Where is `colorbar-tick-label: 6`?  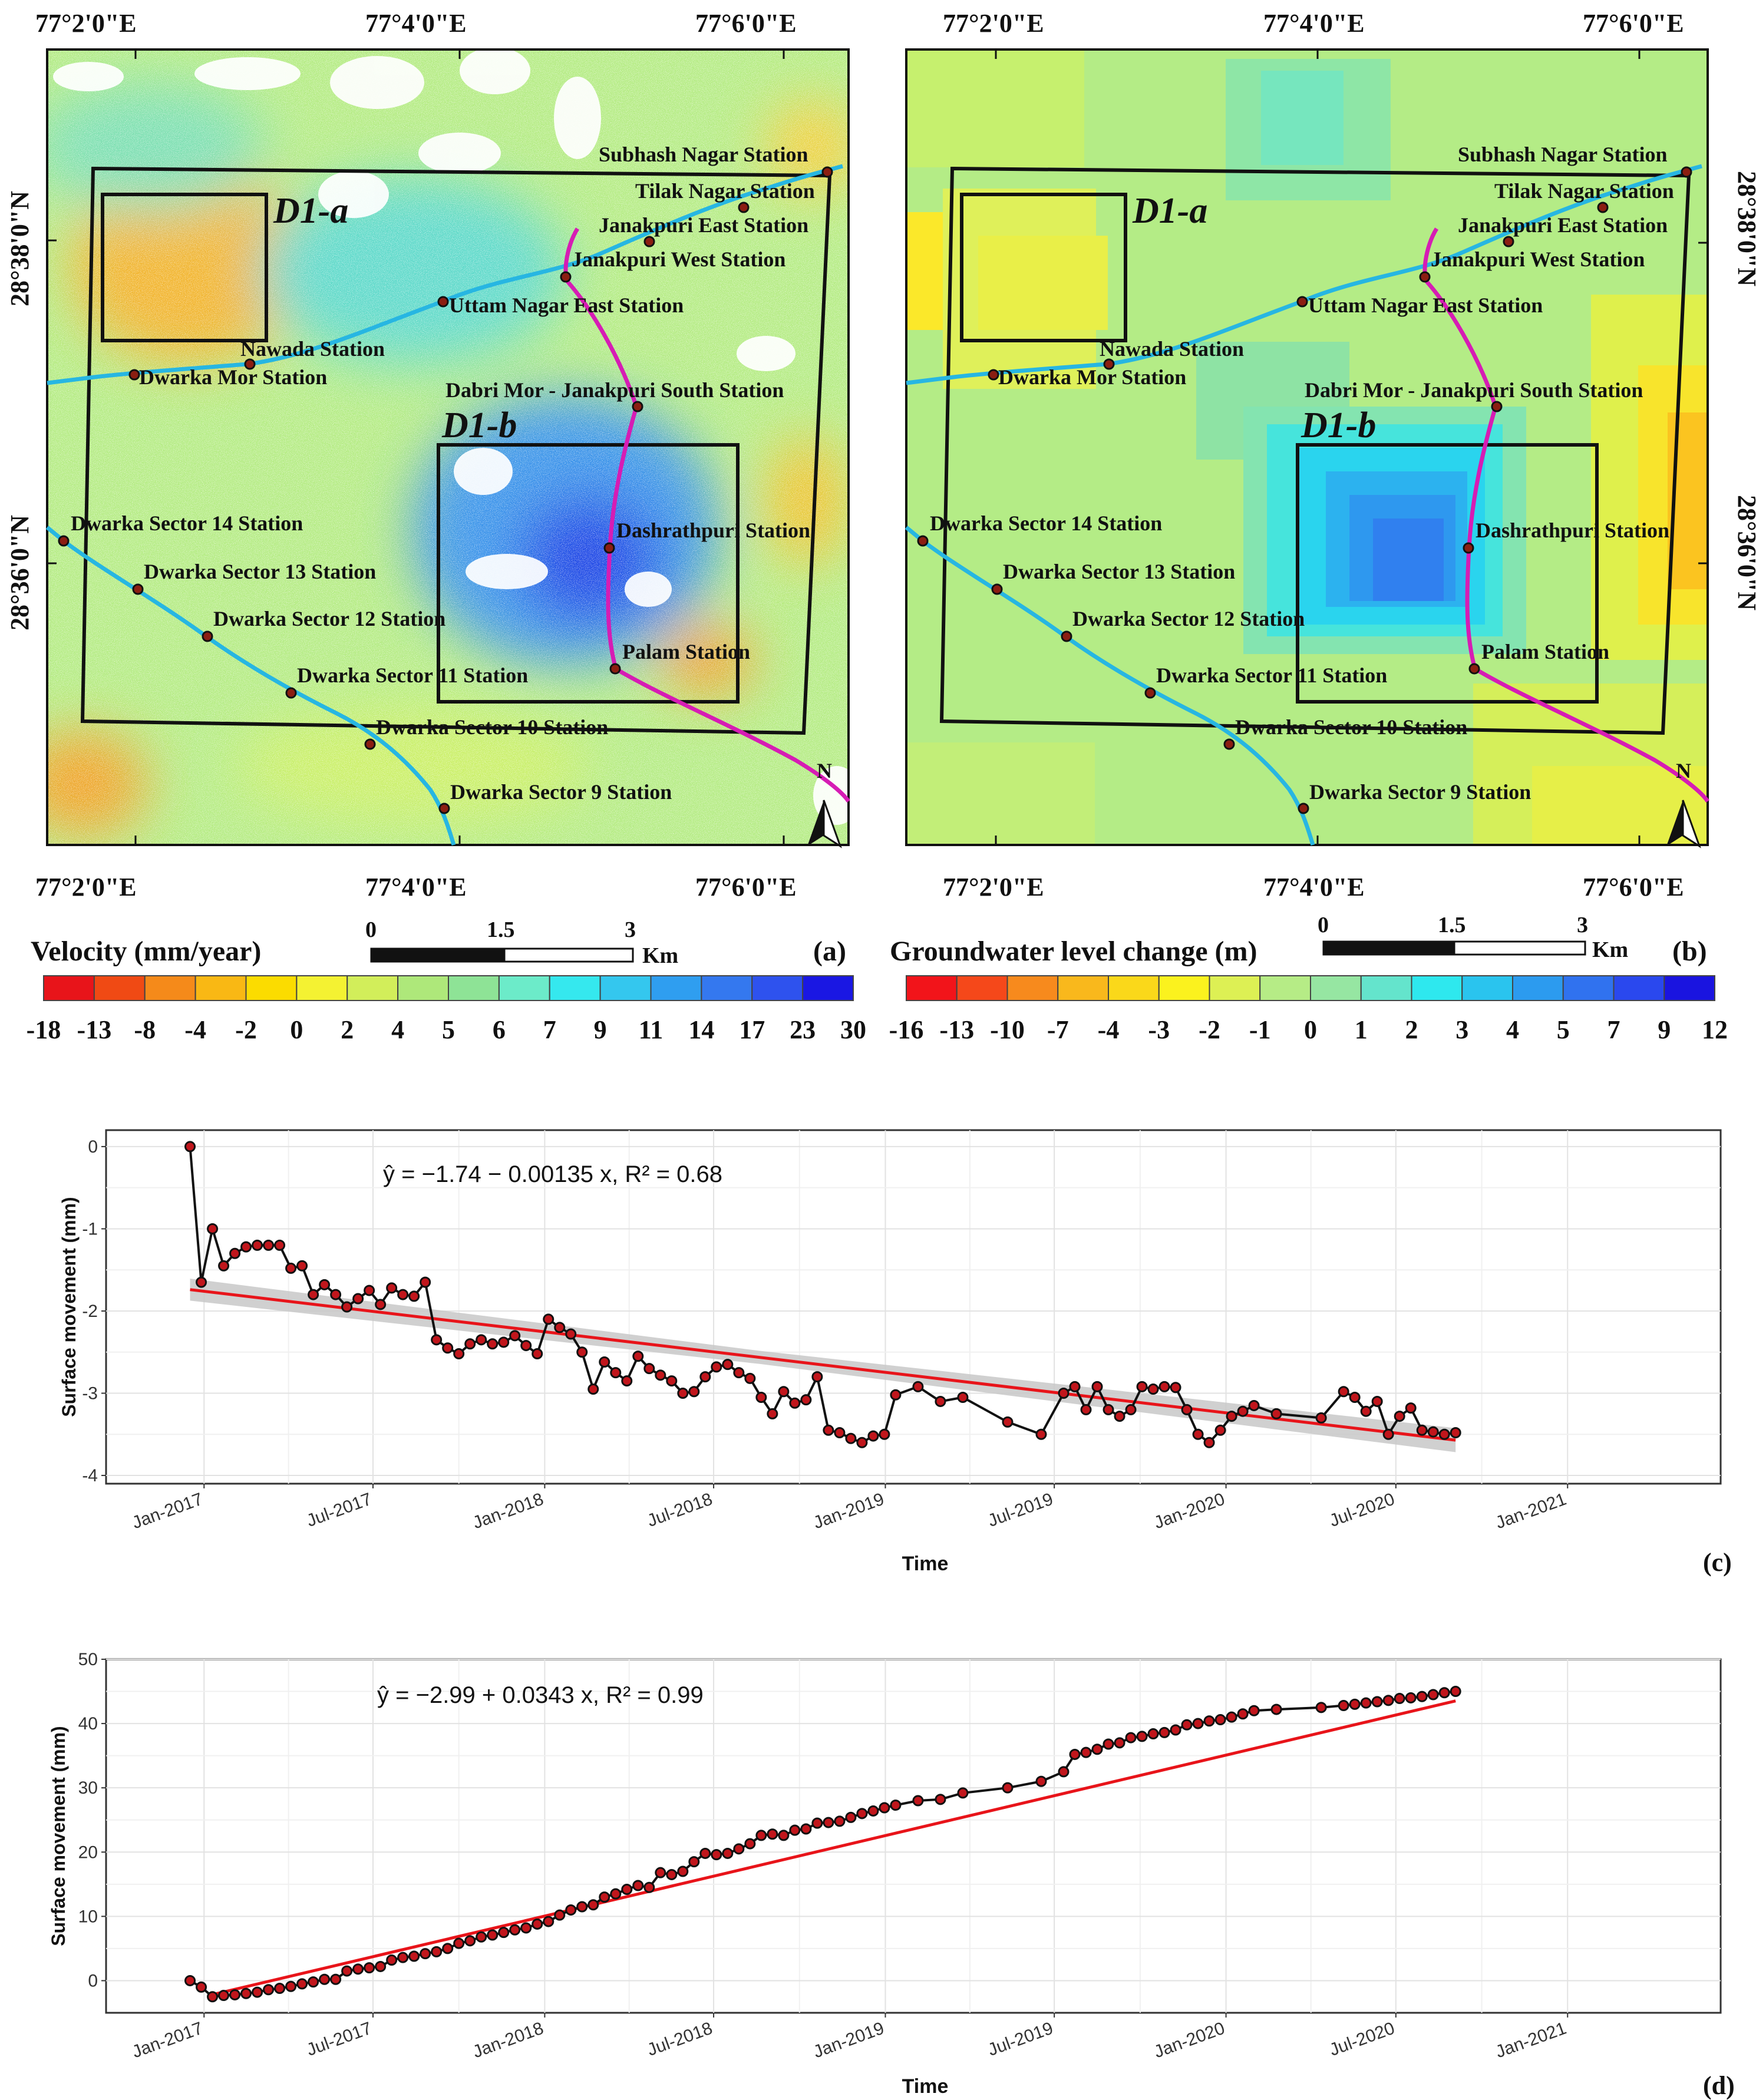 colorbar-tick-label: 6 is located at coordinates (499, 1029).